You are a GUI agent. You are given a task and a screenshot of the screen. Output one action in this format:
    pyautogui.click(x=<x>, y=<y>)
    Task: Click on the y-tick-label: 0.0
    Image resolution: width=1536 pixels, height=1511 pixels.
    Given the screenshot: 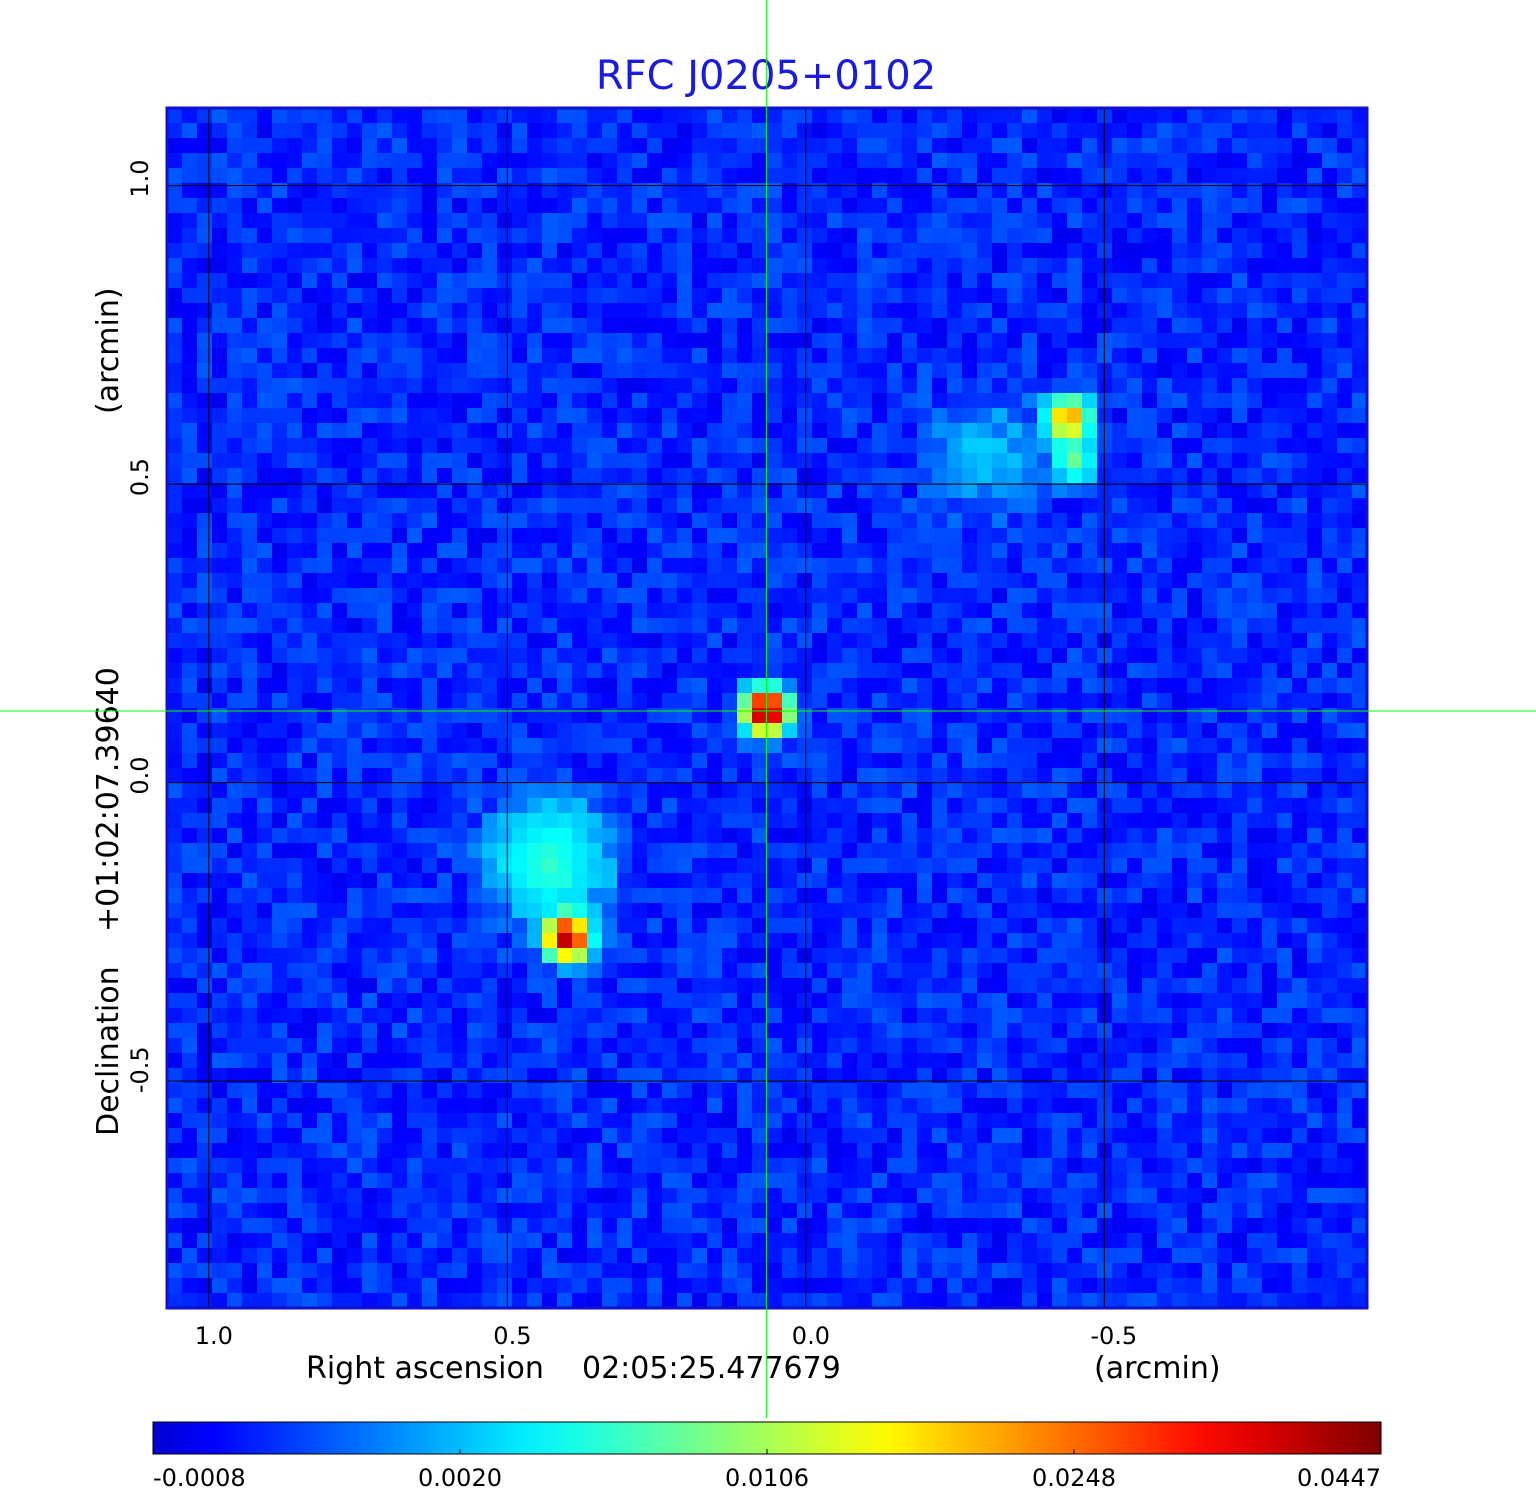 What is the action you would take?
    pyautogui.click(x=140, y=775)
    